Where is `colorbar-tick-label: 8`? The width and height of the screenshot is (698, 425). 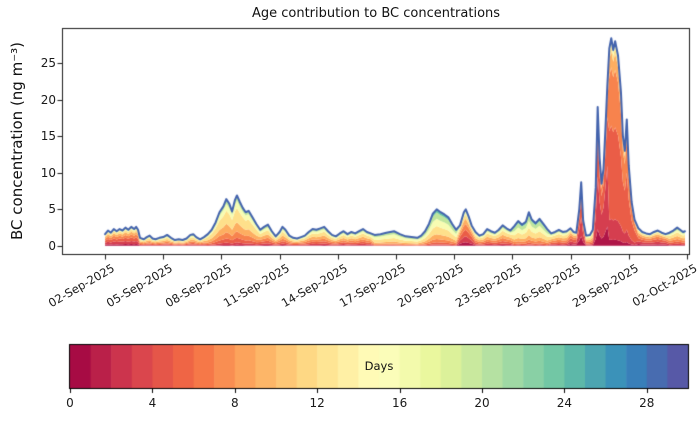
colorbar-tick-label: 8 is located at coordinates (234, 403).